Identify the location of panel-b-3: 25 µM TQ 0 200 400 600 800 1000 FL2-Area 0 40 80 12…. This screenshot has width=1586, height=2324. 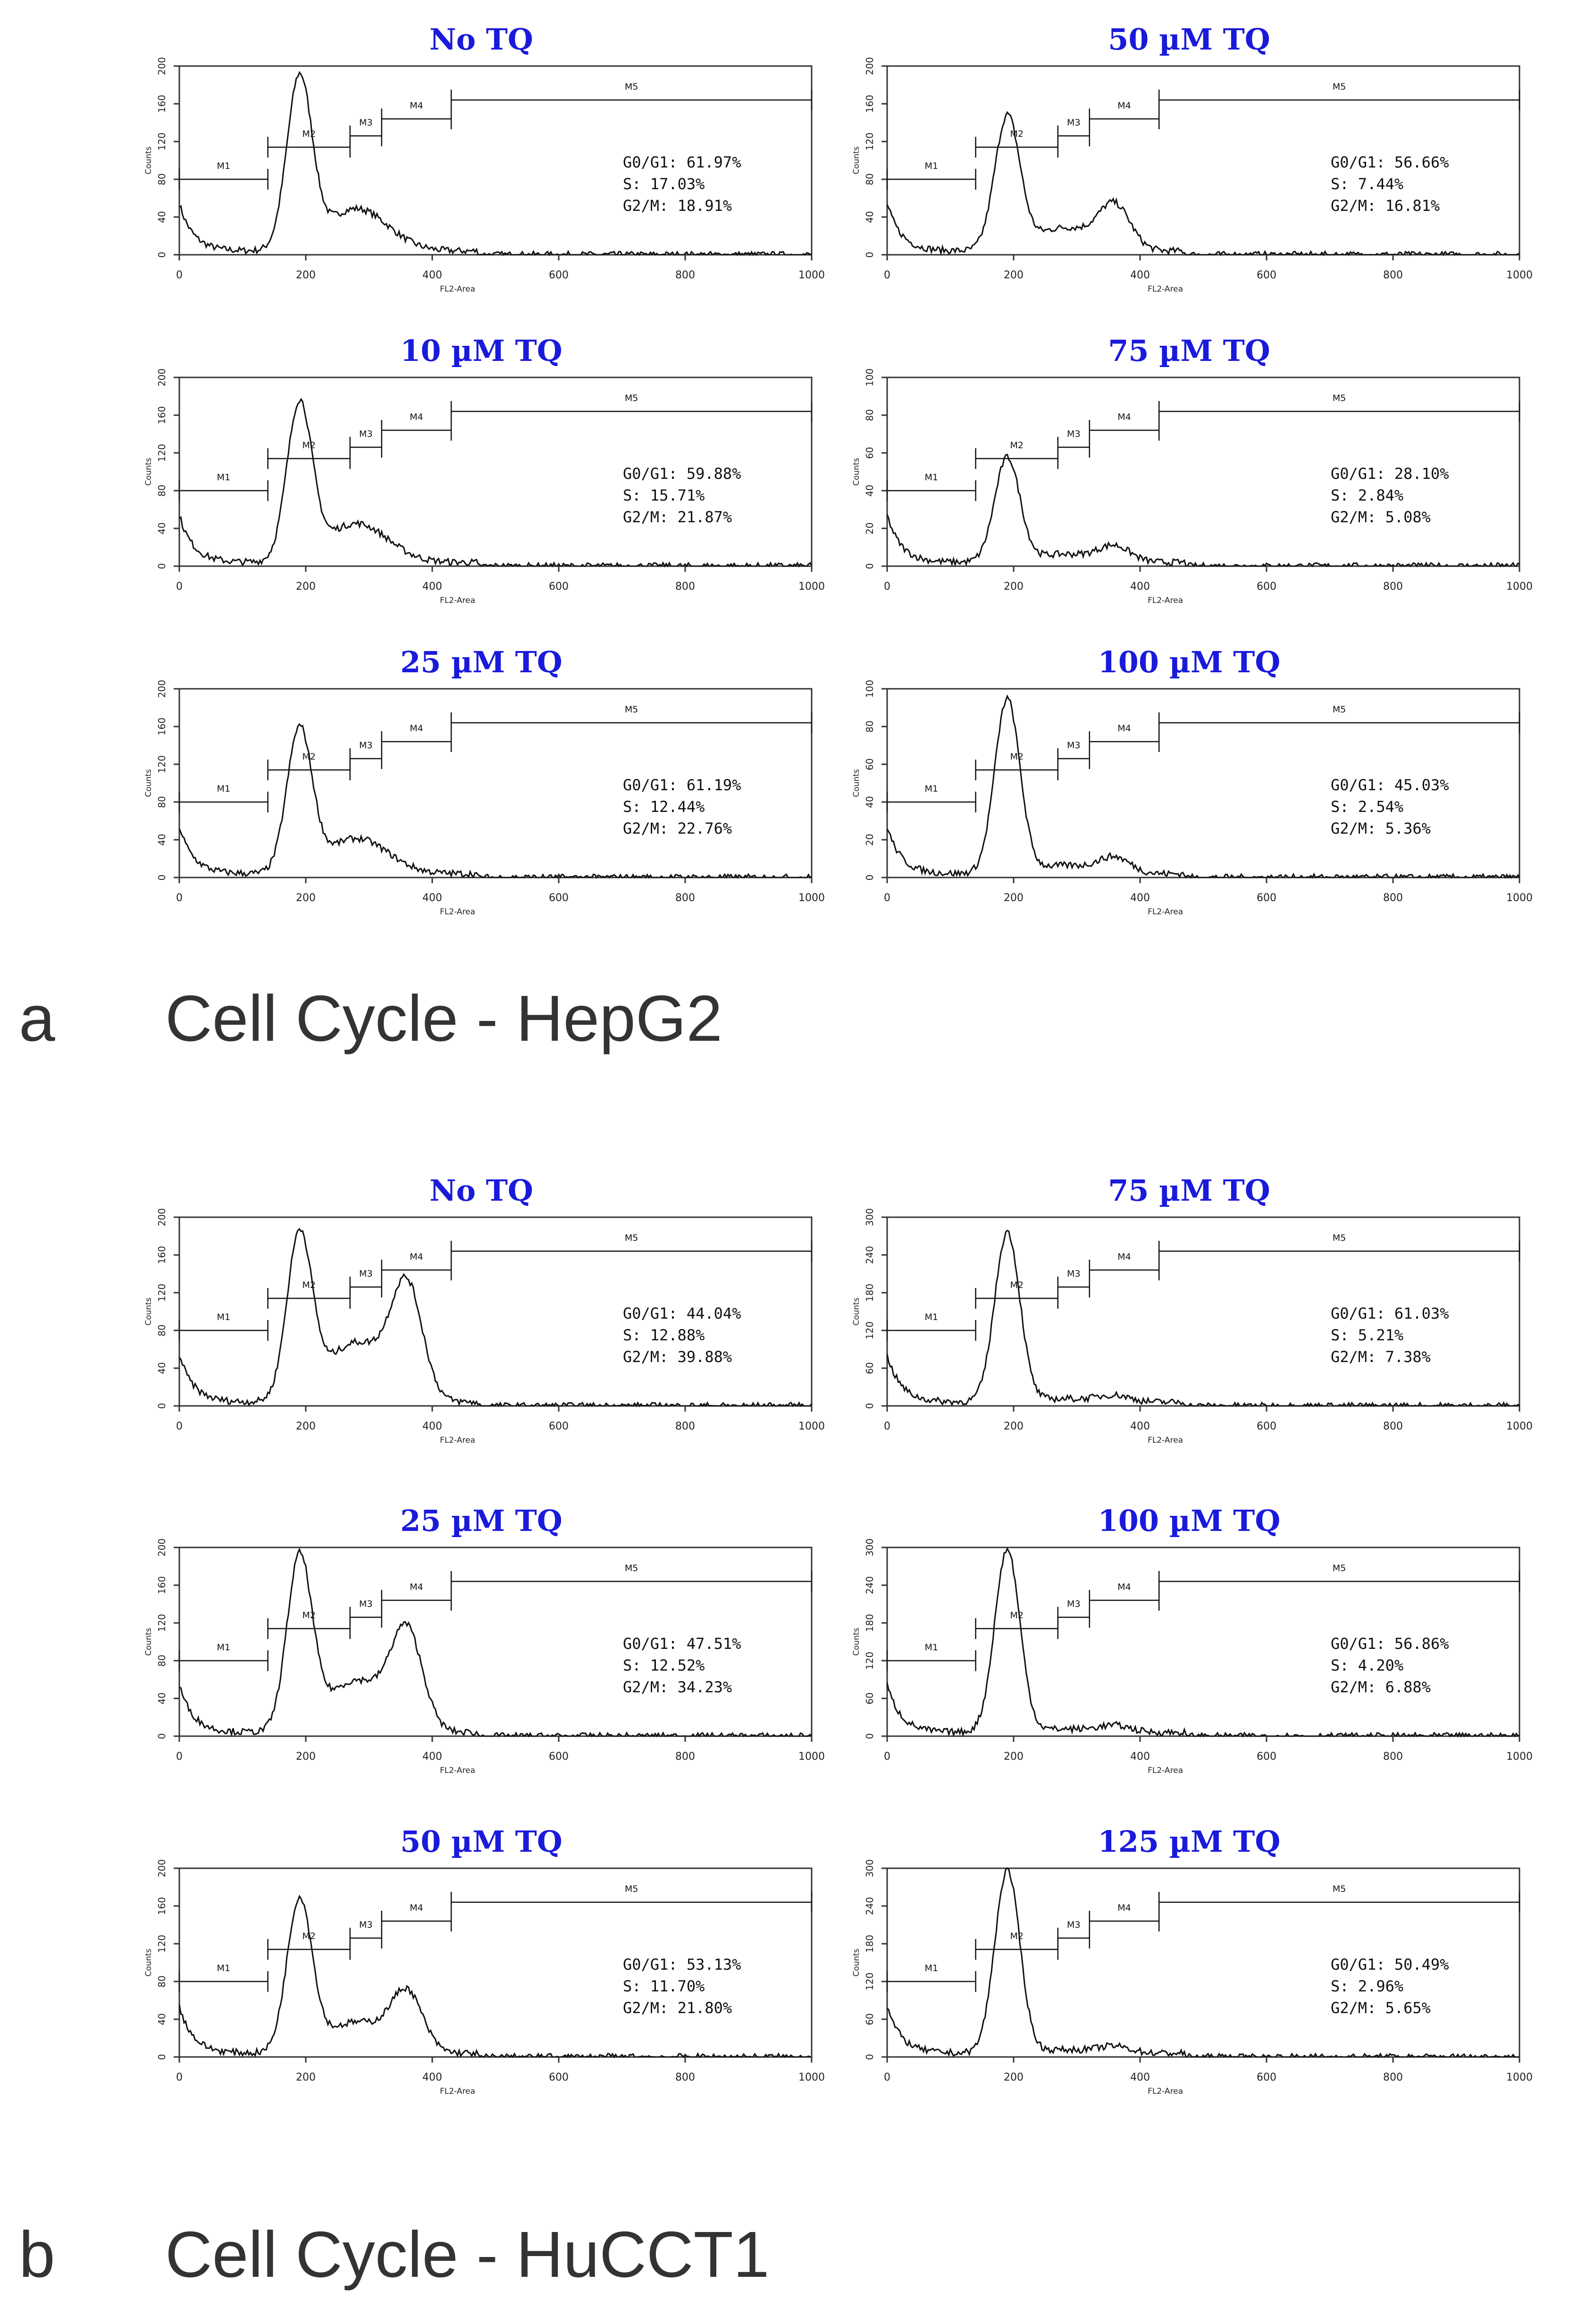
(484, 1639).